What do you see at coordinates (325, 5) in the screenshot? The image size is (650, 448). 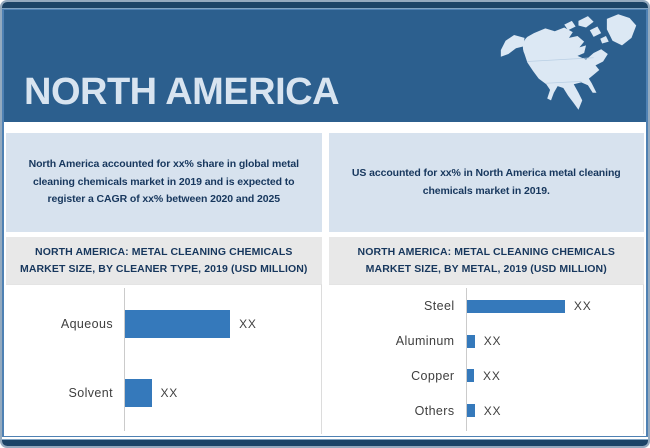 I see `top-navy-strip` at bounding box center [325, 5].